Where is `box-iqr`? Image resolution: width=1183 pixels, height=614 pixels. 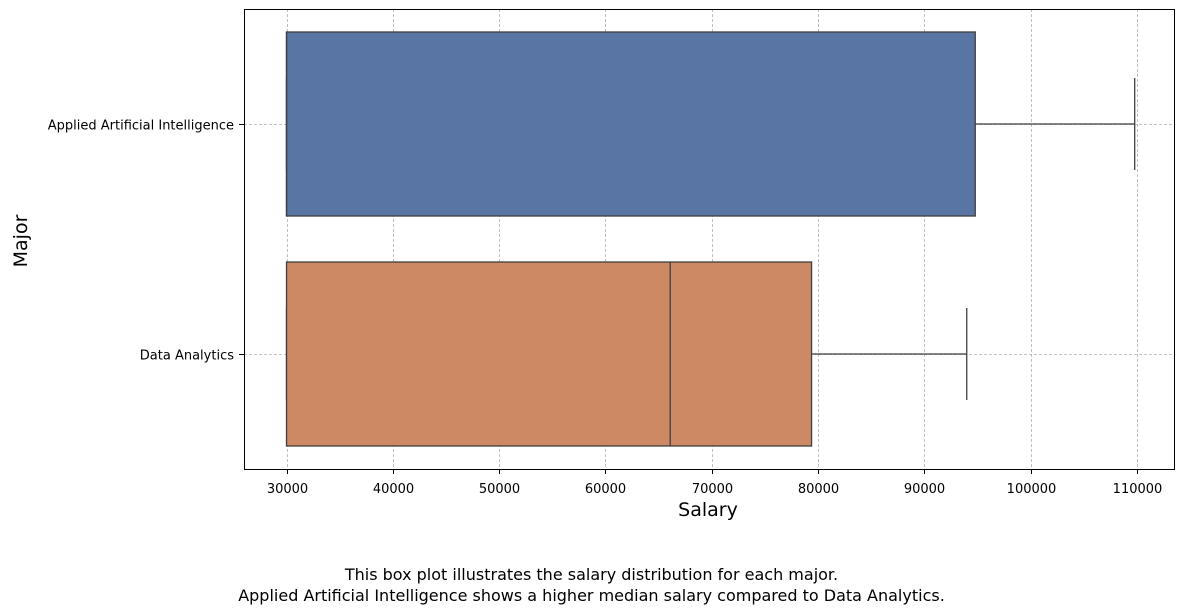 box-iqr is located at coordinates (549, 354).